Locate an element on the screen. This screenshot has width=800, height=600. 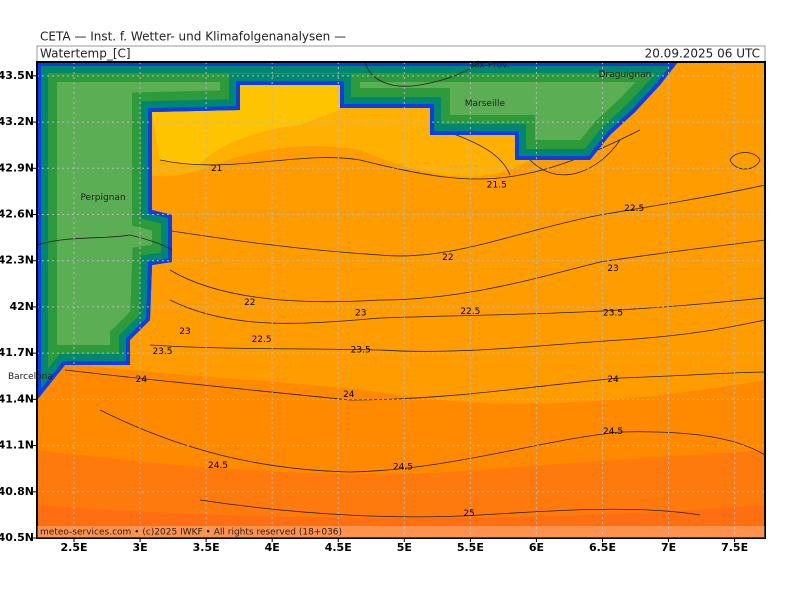
y-tick-label: 41.1N is located at coordinates (17, 445).